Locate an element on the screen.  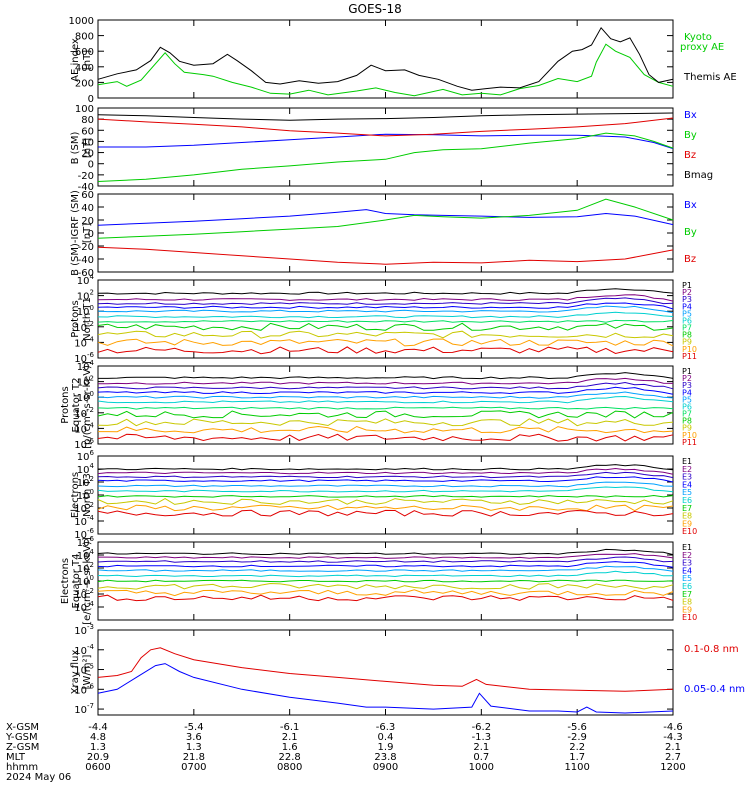
y-tick-label: -40 is located at coordinates (86, 187).